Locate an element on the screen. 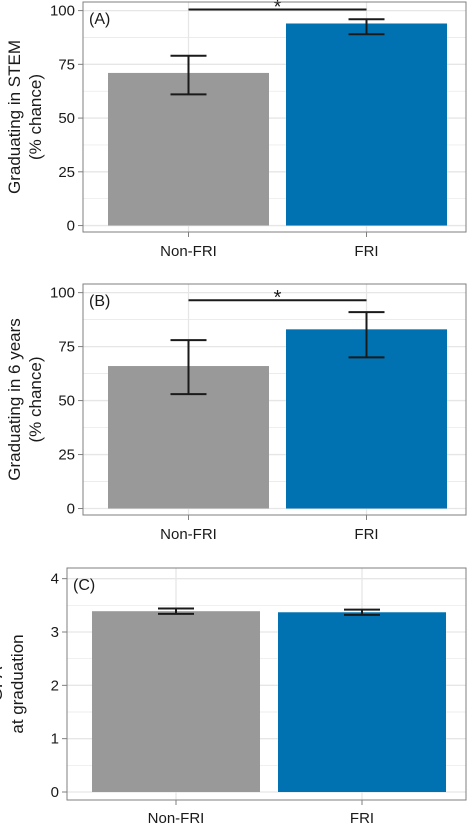  panel-label: (B) is located at coordinates (99, 301).